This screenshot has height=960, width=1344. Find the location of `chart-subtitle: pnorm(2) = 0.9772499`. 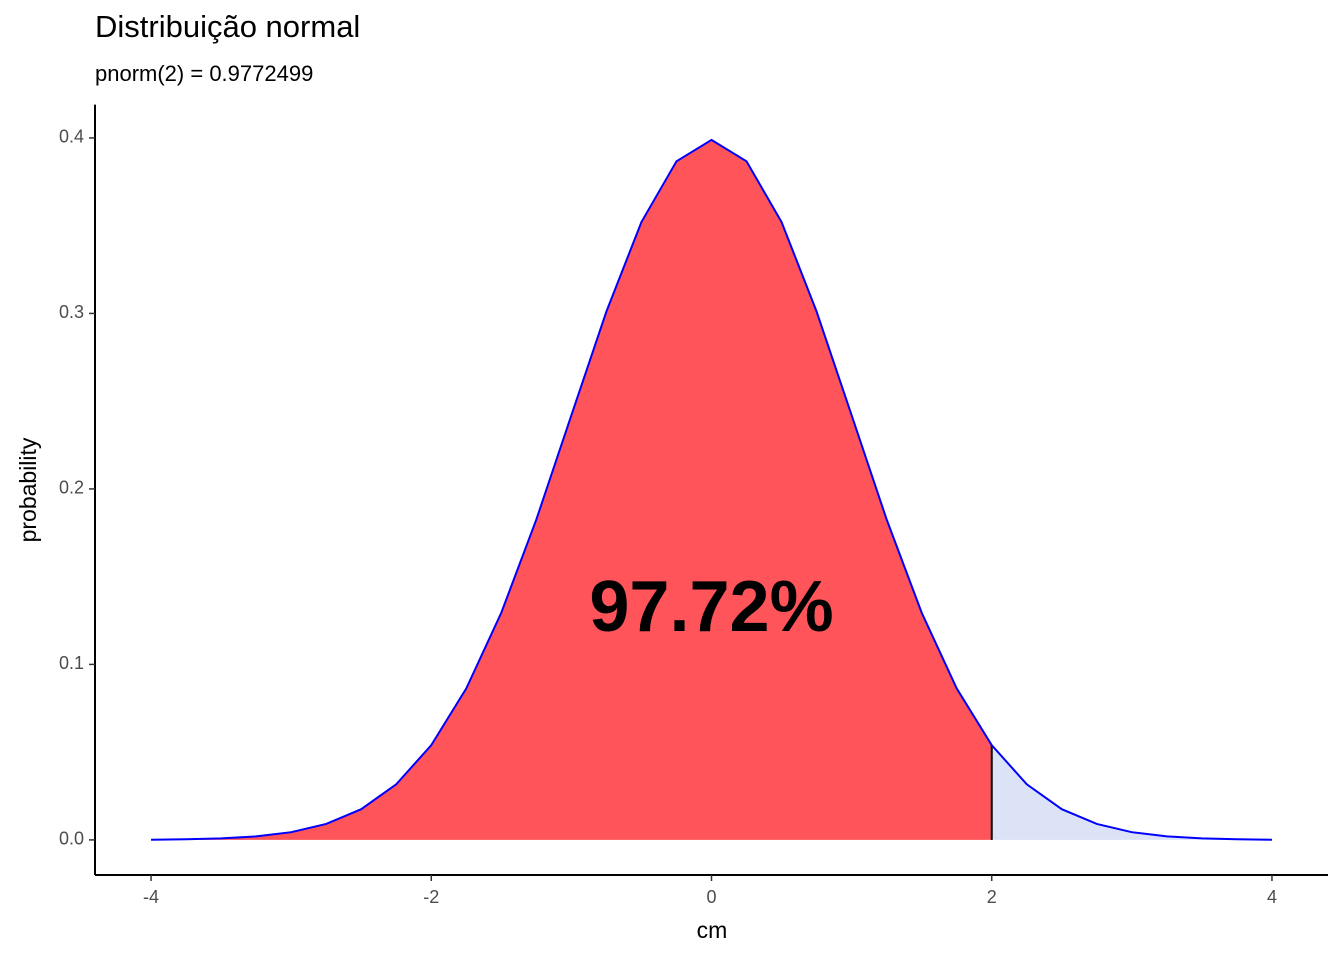

chart-subtitle: pnorm(2) = 0.9772499 is located at coordinates (204, 73).